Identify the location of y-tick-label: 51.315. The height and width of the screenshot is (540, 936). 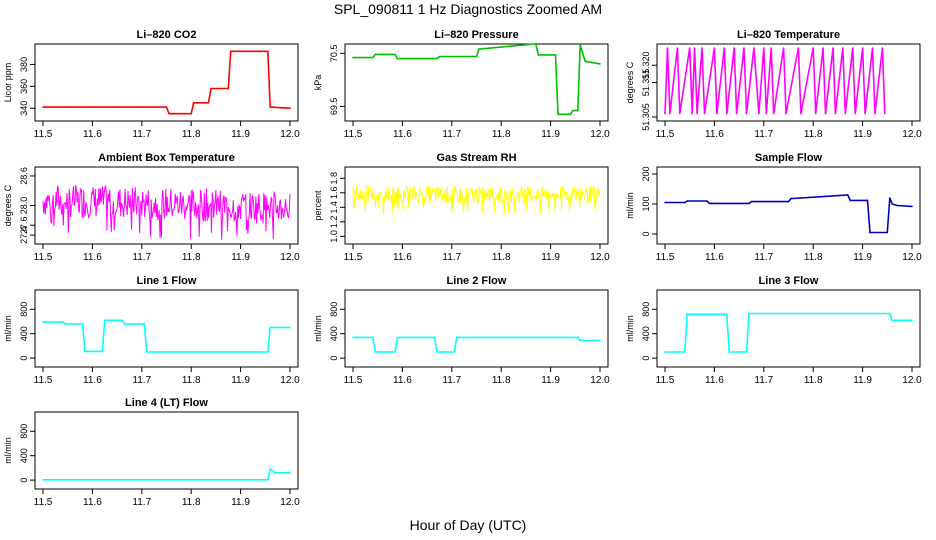
(646, 83).